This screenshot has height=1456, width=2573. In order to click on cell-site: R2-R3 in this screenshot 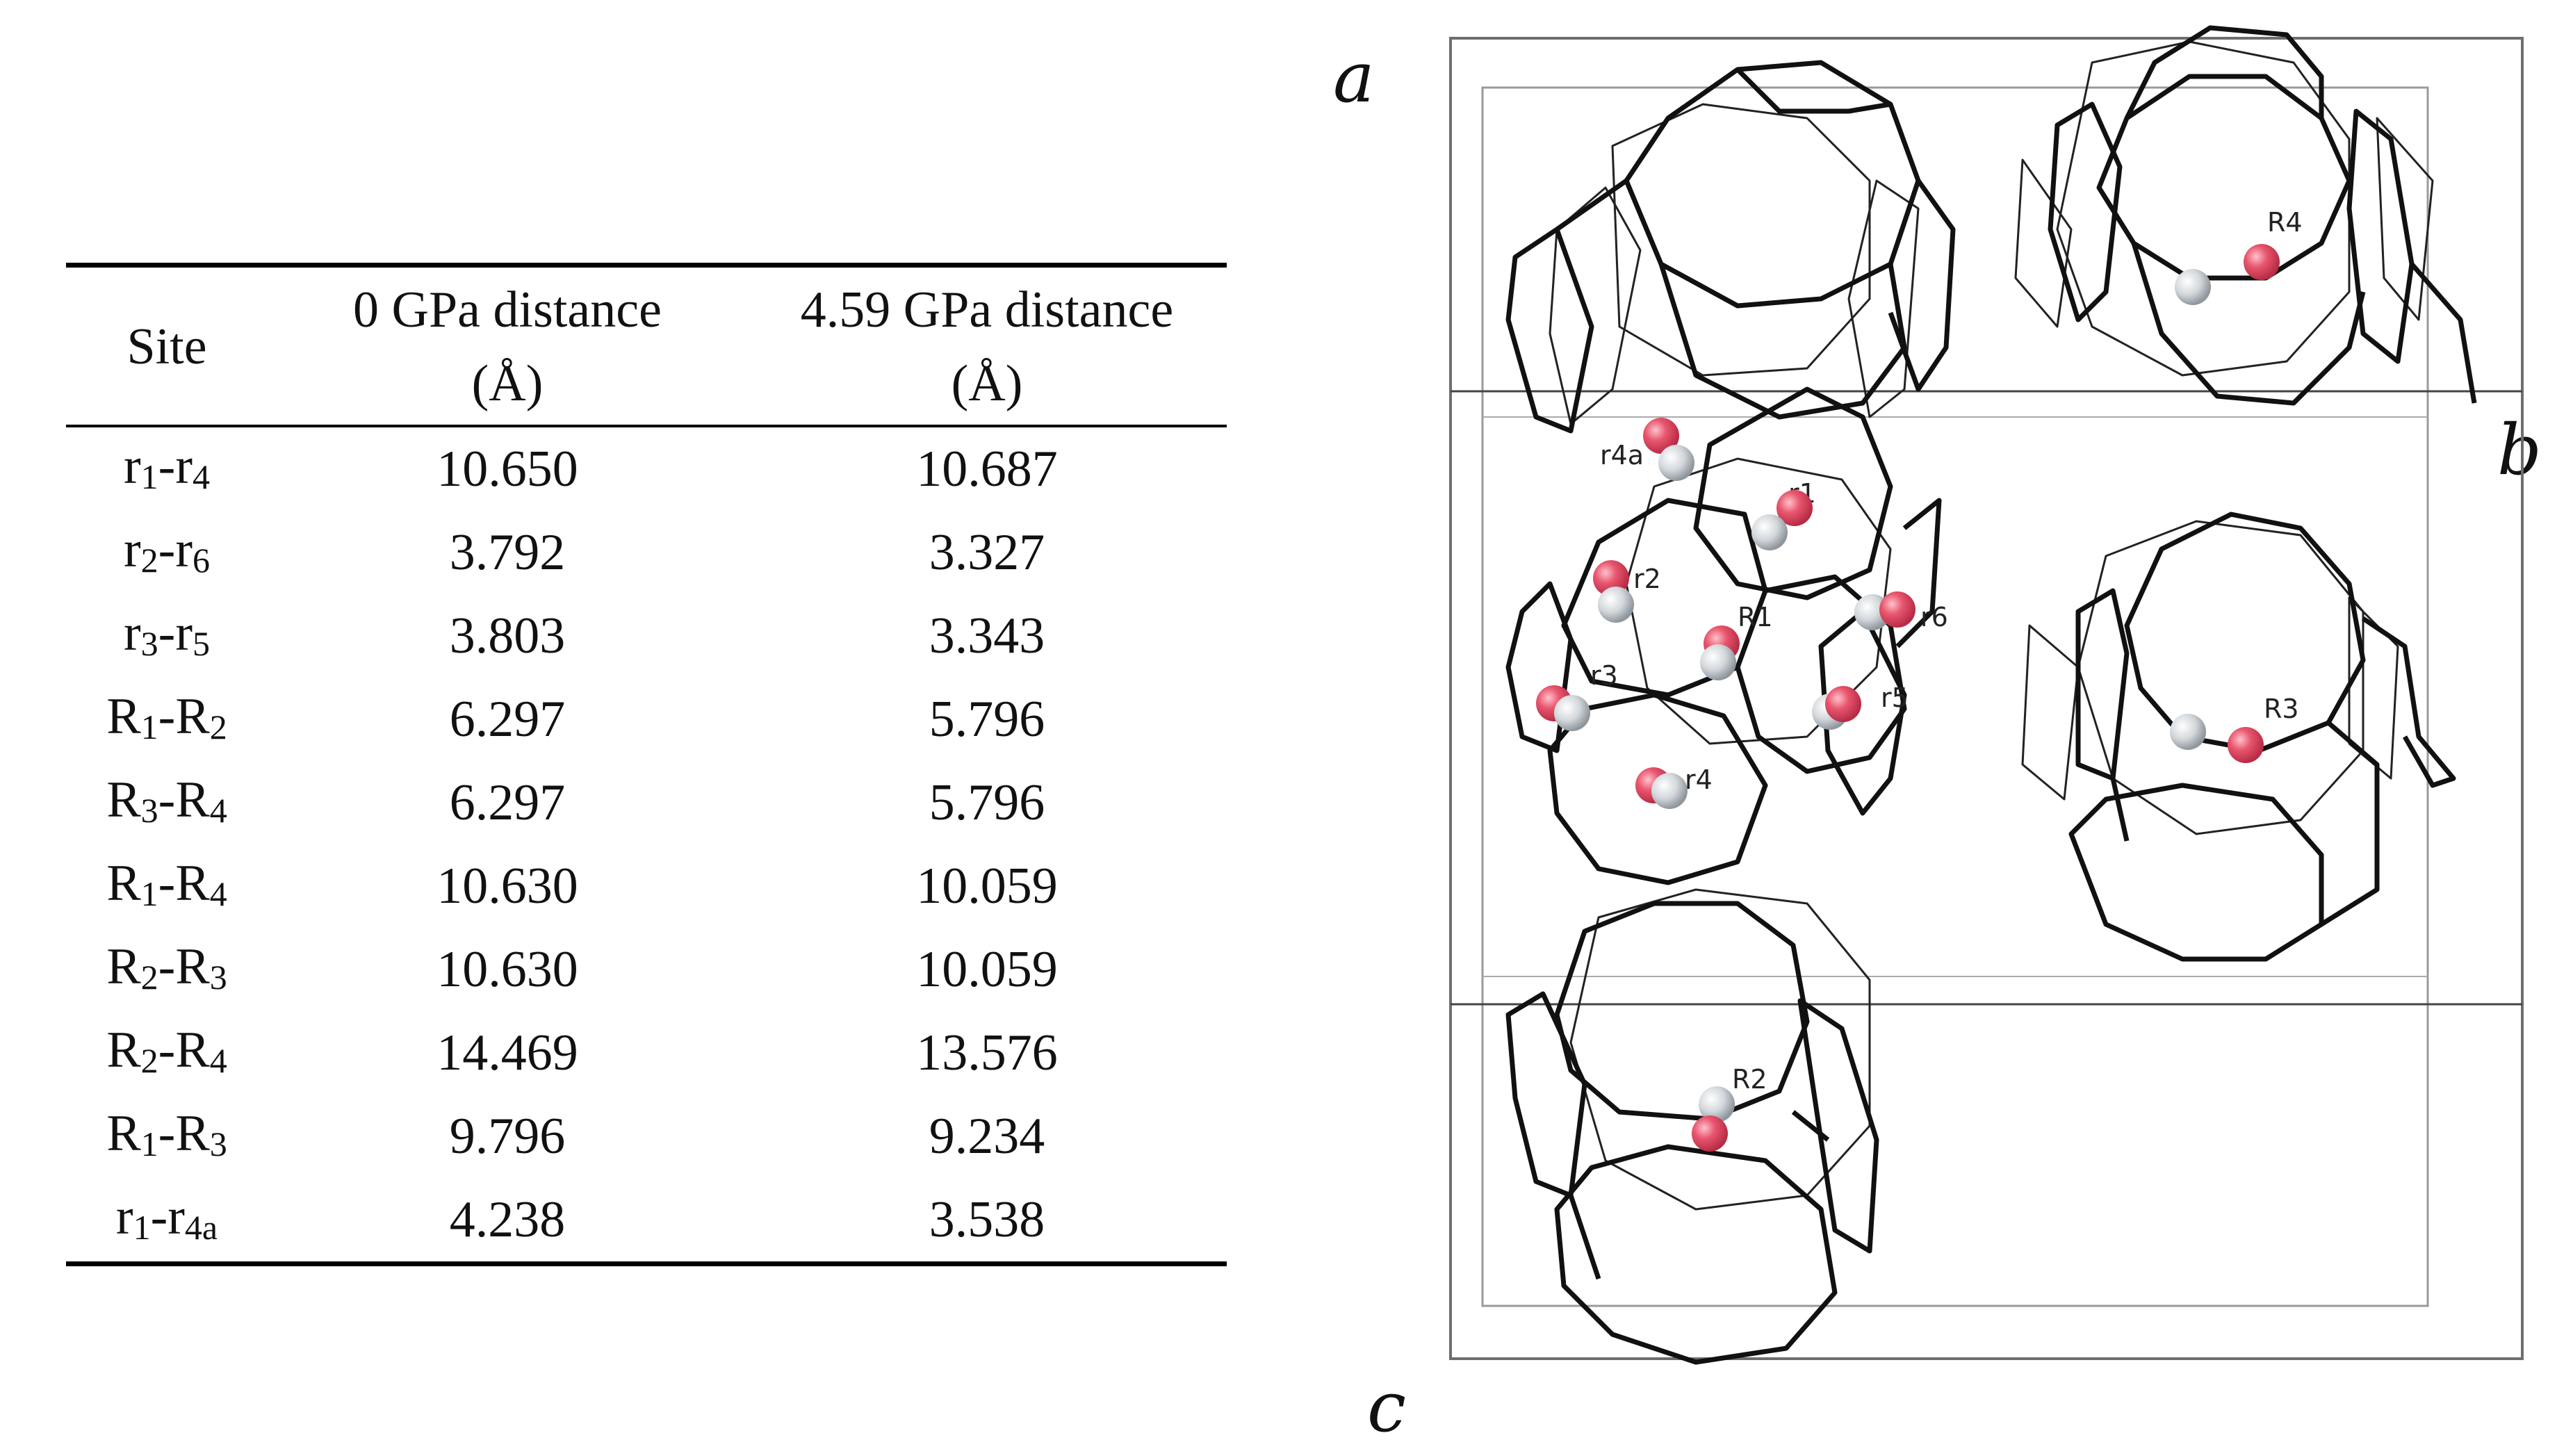, I will do `click(167, 969)`.